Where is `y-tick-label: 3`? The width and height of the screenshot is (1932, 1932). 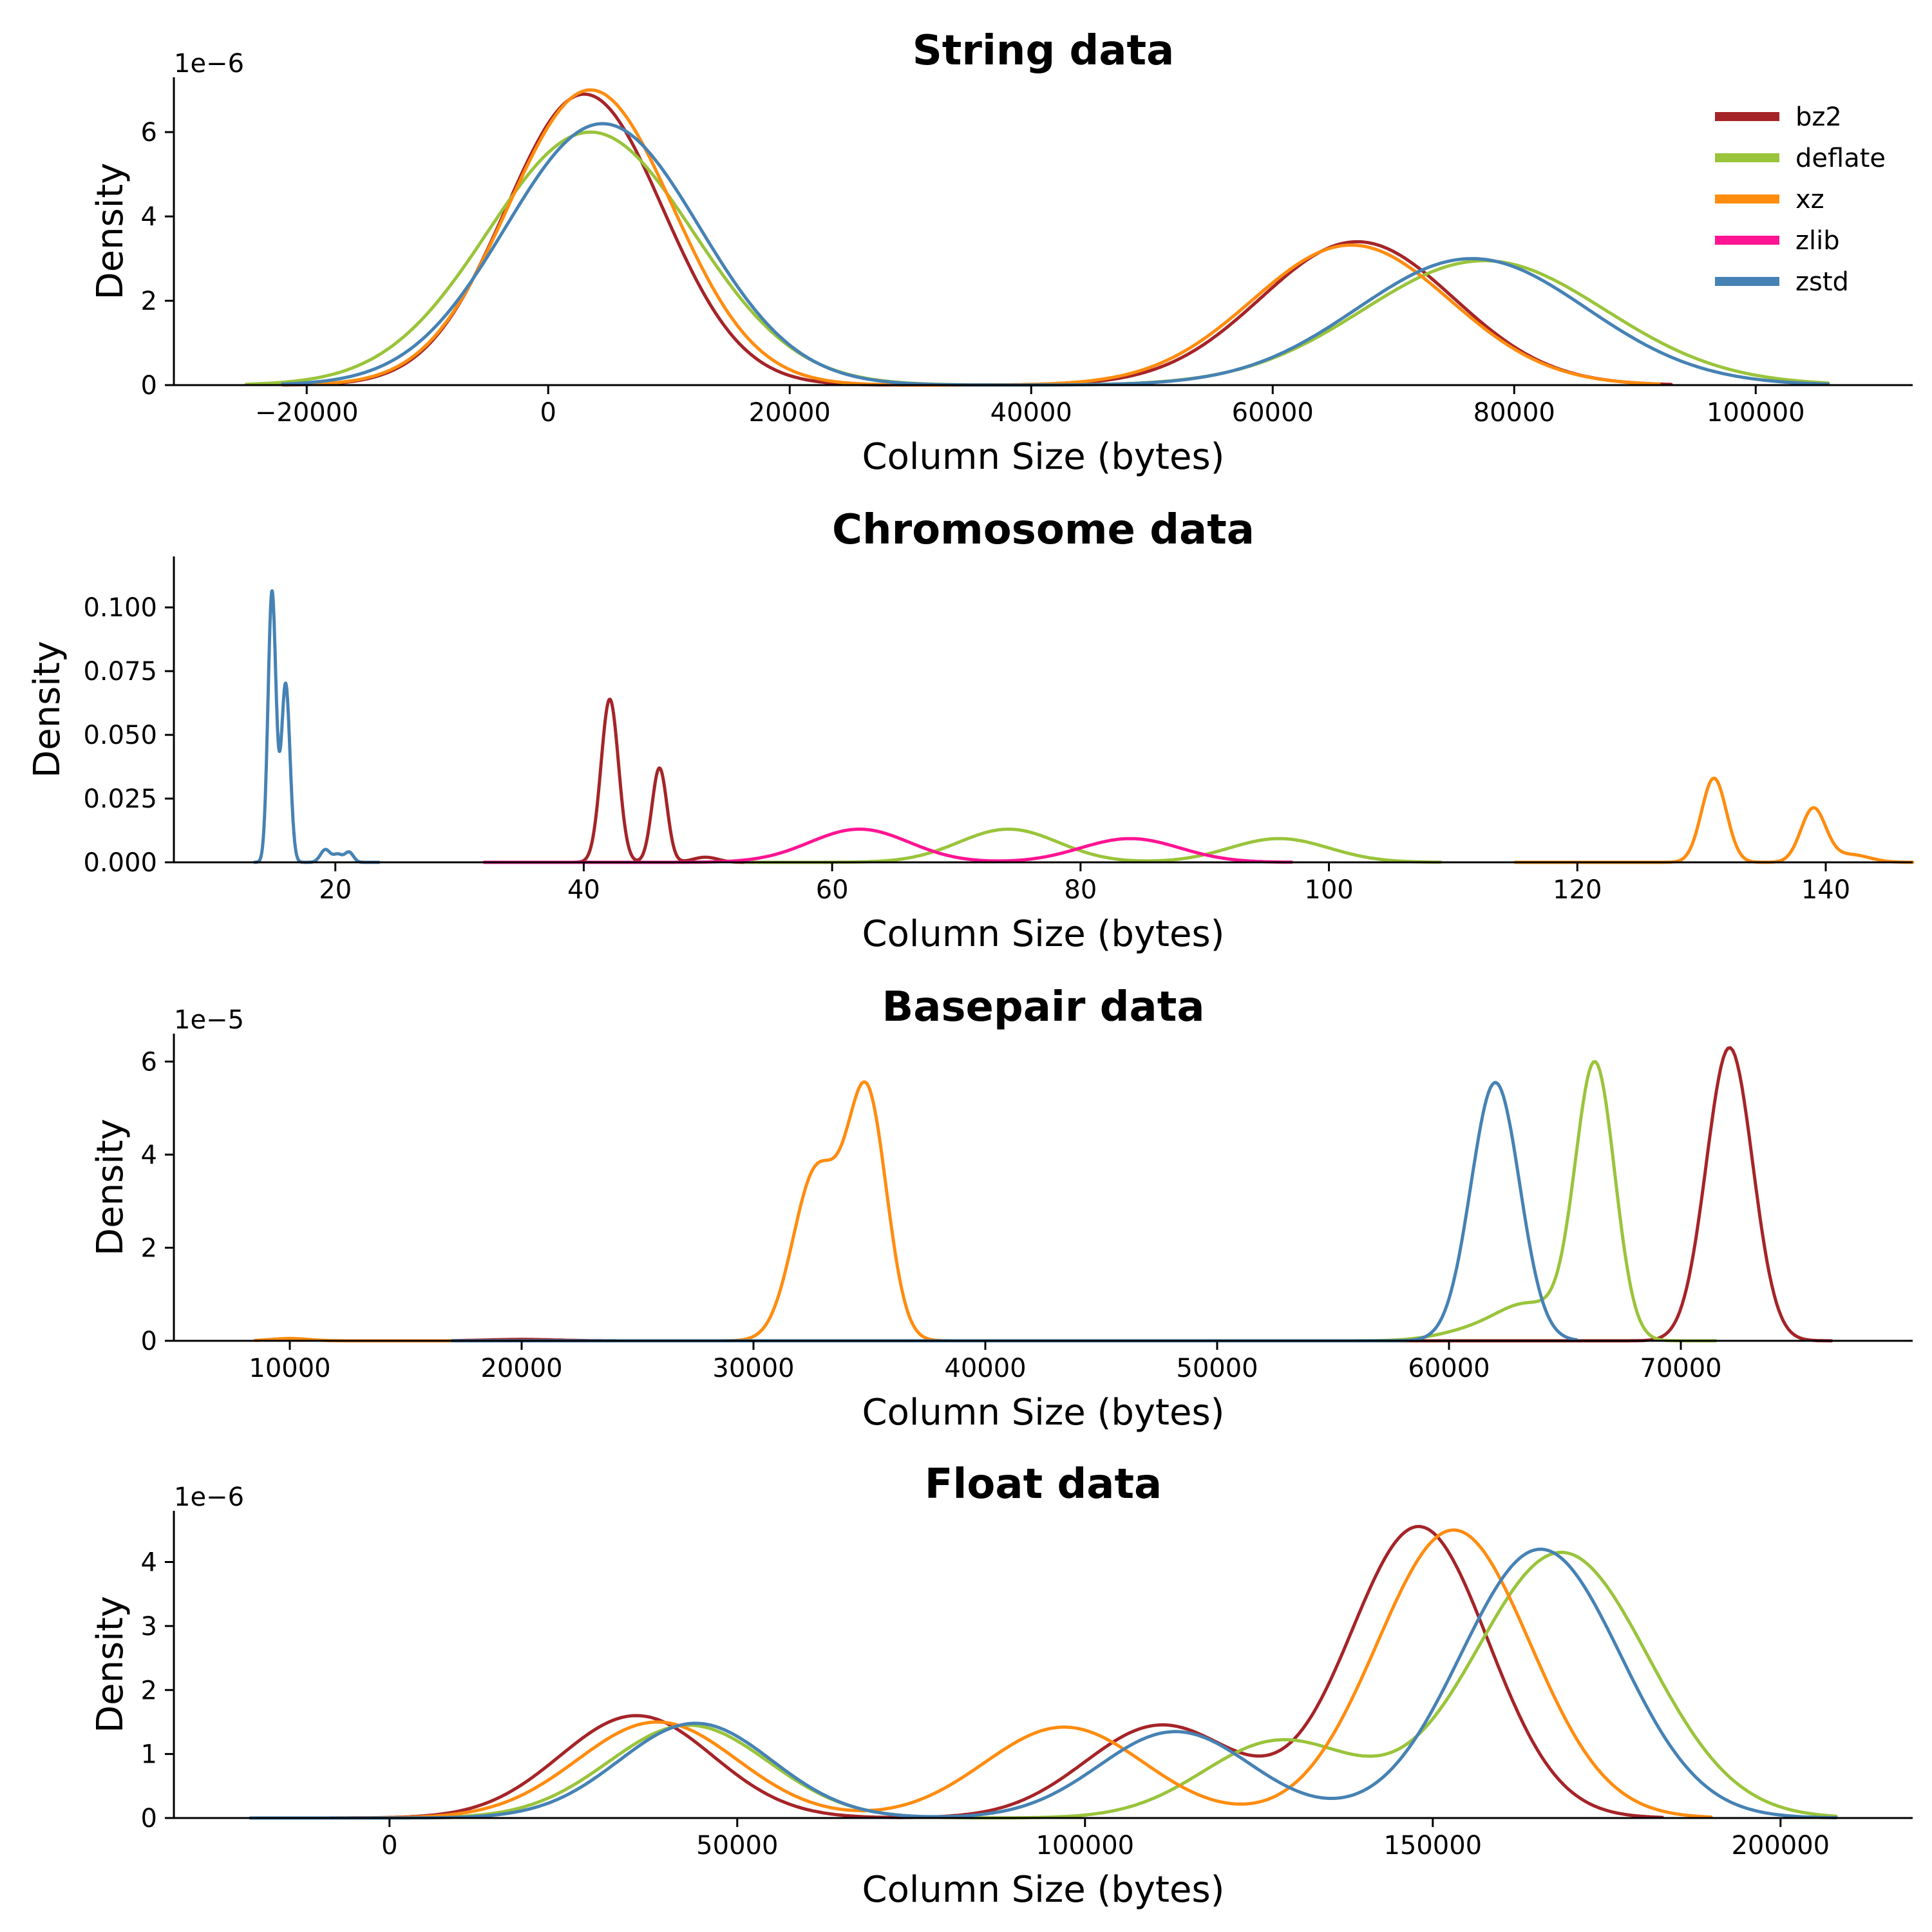
y-tick-label: 3 is located at coordinates (149, 1627).